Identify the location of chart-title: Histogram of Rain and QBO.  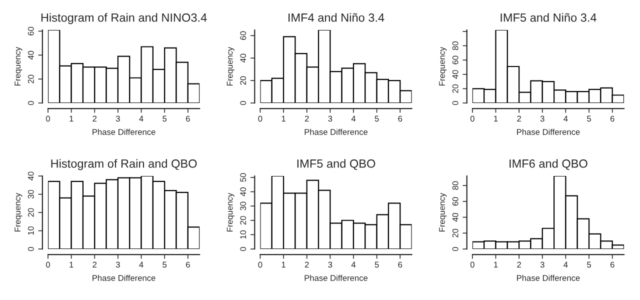
(124, 164).